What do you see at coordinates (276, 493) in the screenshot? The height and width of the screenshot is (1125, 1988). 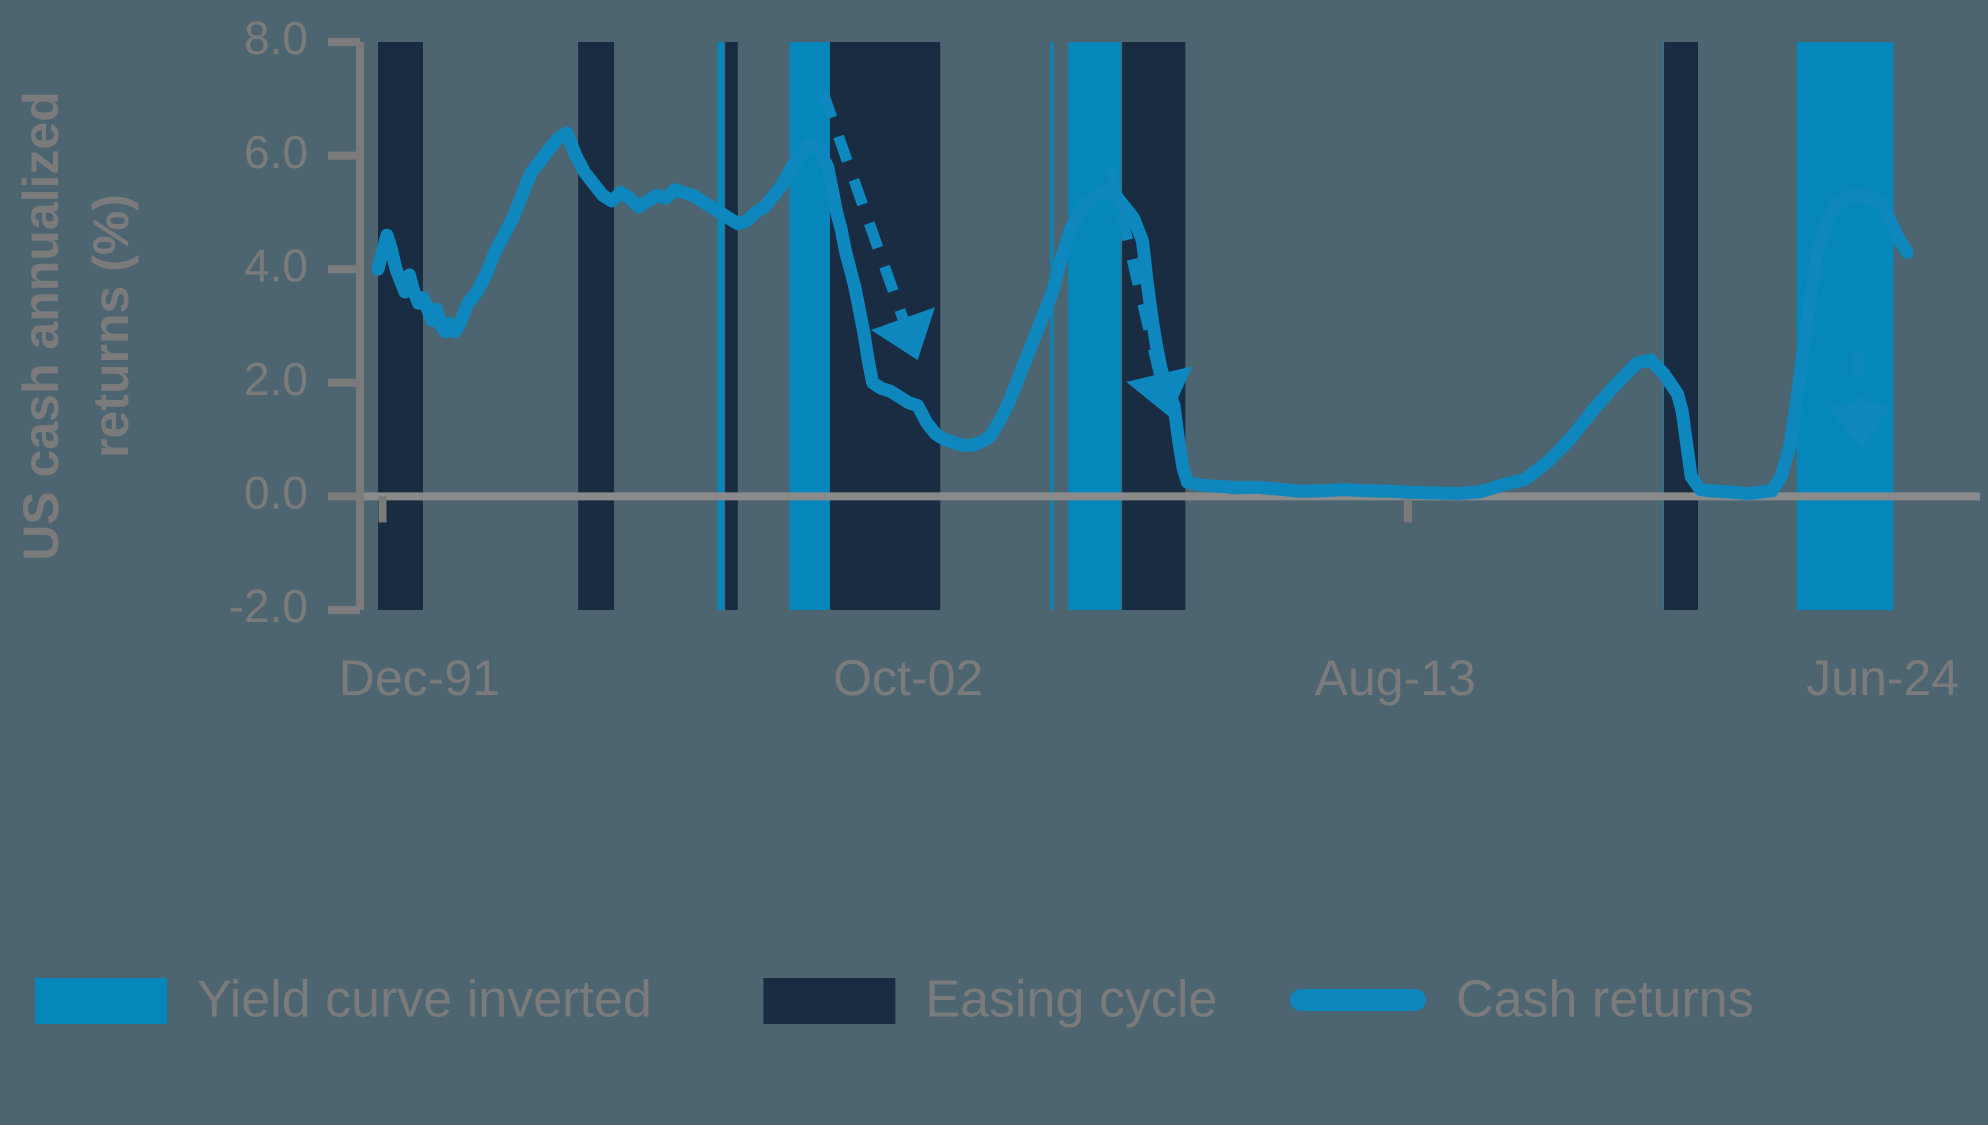 I see `y-tick-label: 0.0` at bounding box center [276, 493].